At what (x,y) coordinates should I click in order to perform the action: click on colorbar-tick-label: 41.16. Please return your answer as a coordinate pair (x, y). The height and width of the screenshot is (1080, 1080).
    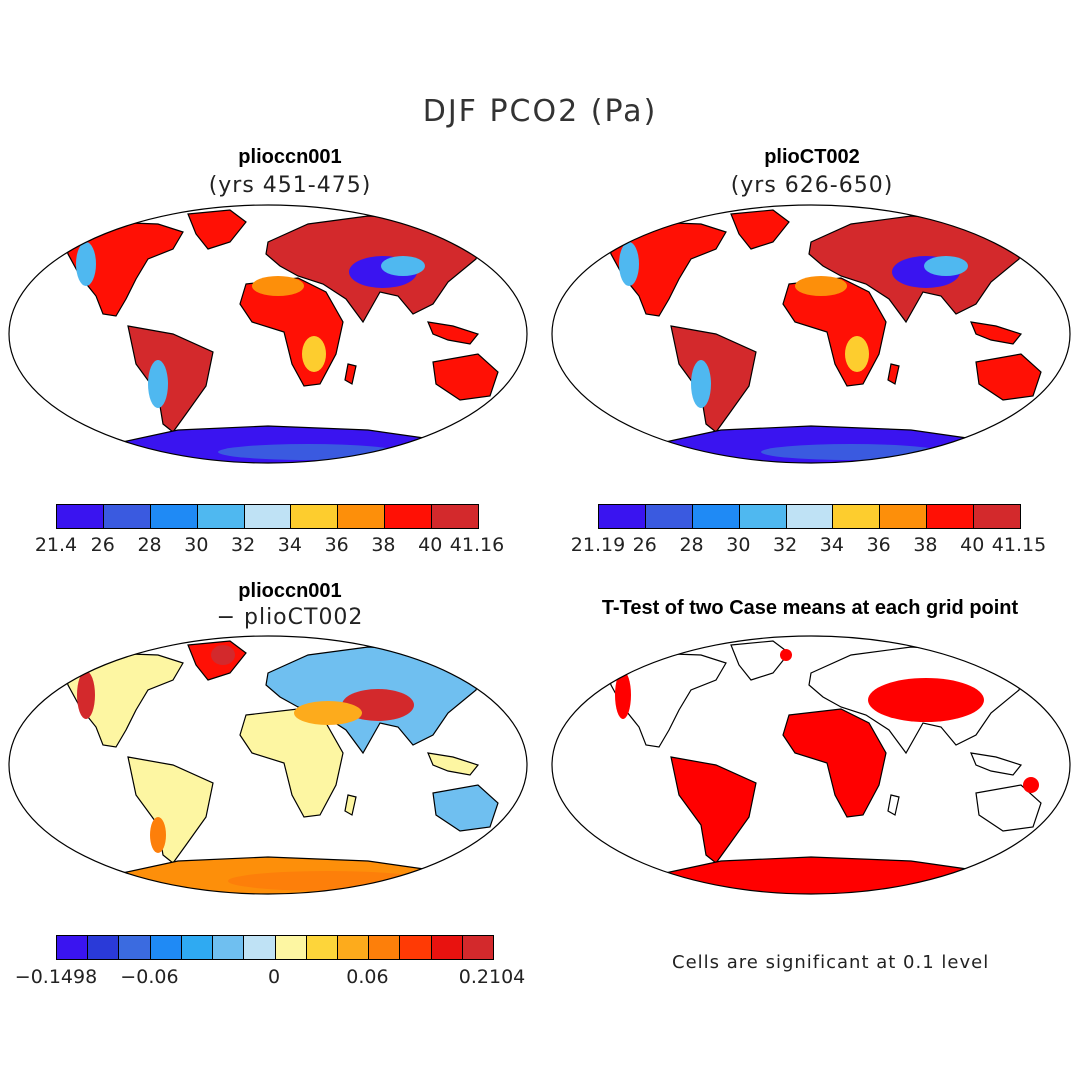
    Looking at the image, I should click on (477, 545).